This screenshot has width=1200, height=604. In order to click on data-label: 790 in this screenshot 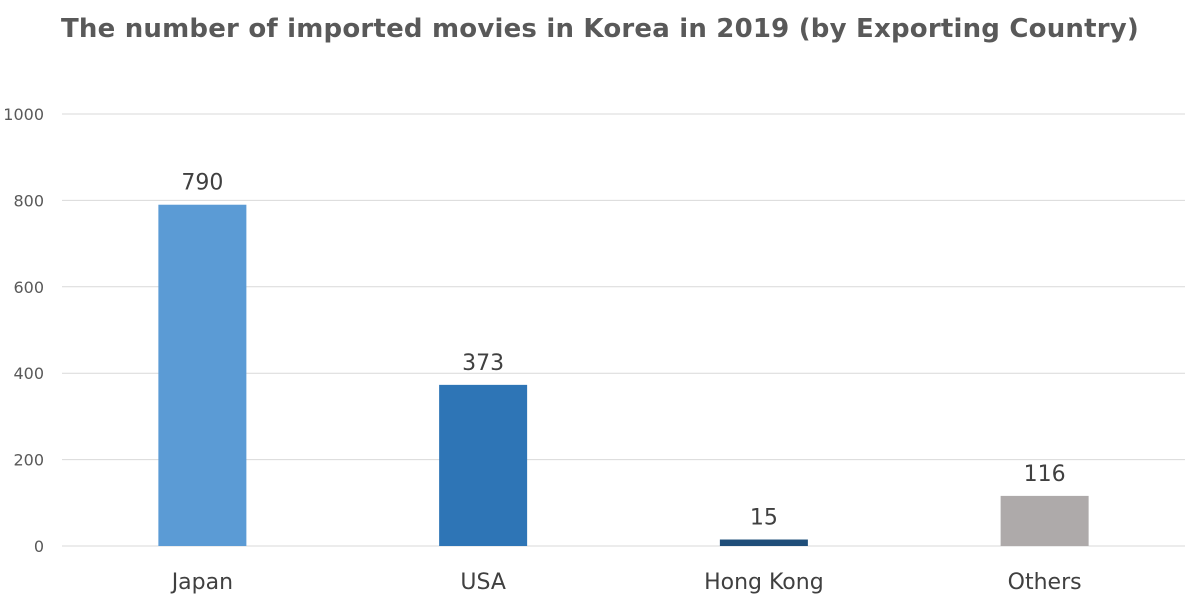, I will do `click(202, 183)`.